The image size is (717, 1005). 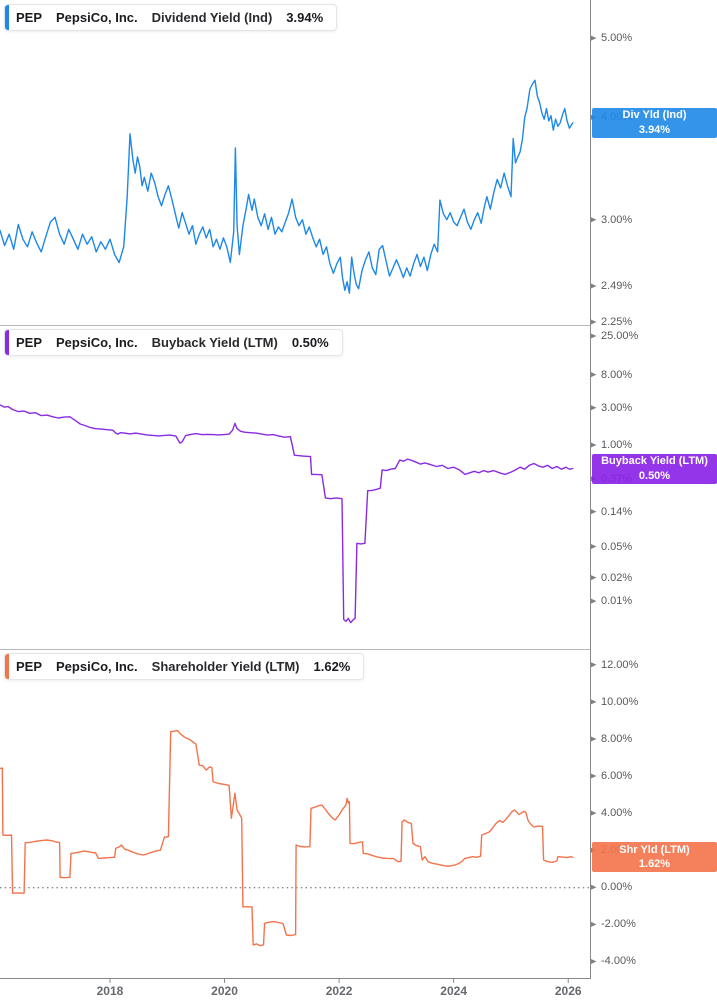 What do you see at coordinates (310, 342) in the screenshot?
I see `metric-value: 0.50%` at bounding box center [310, 342].